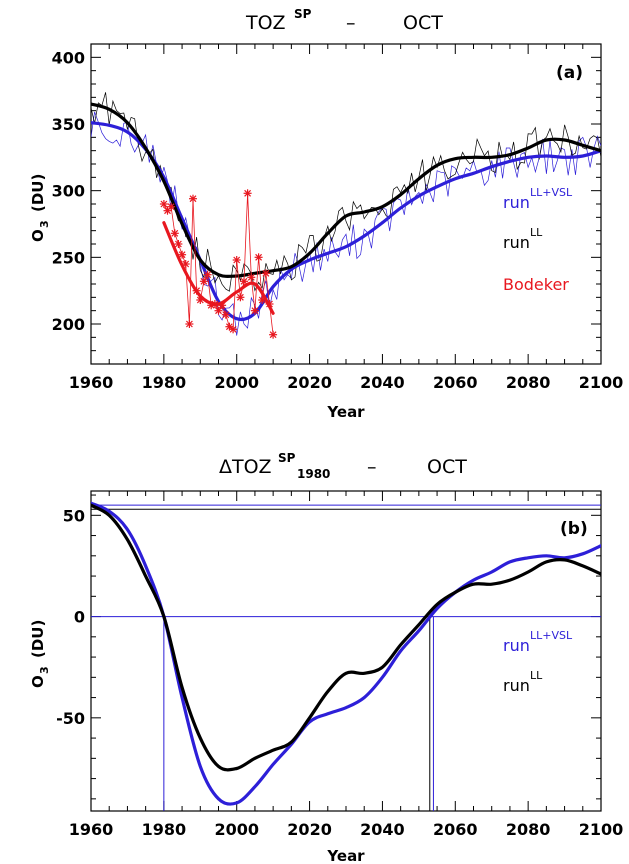 The width and height of the screenshot is (629, 864). Describe the element at coordinates (516, 685) in the screenshot. I see `panel-b-legend-runll: run` at that location.